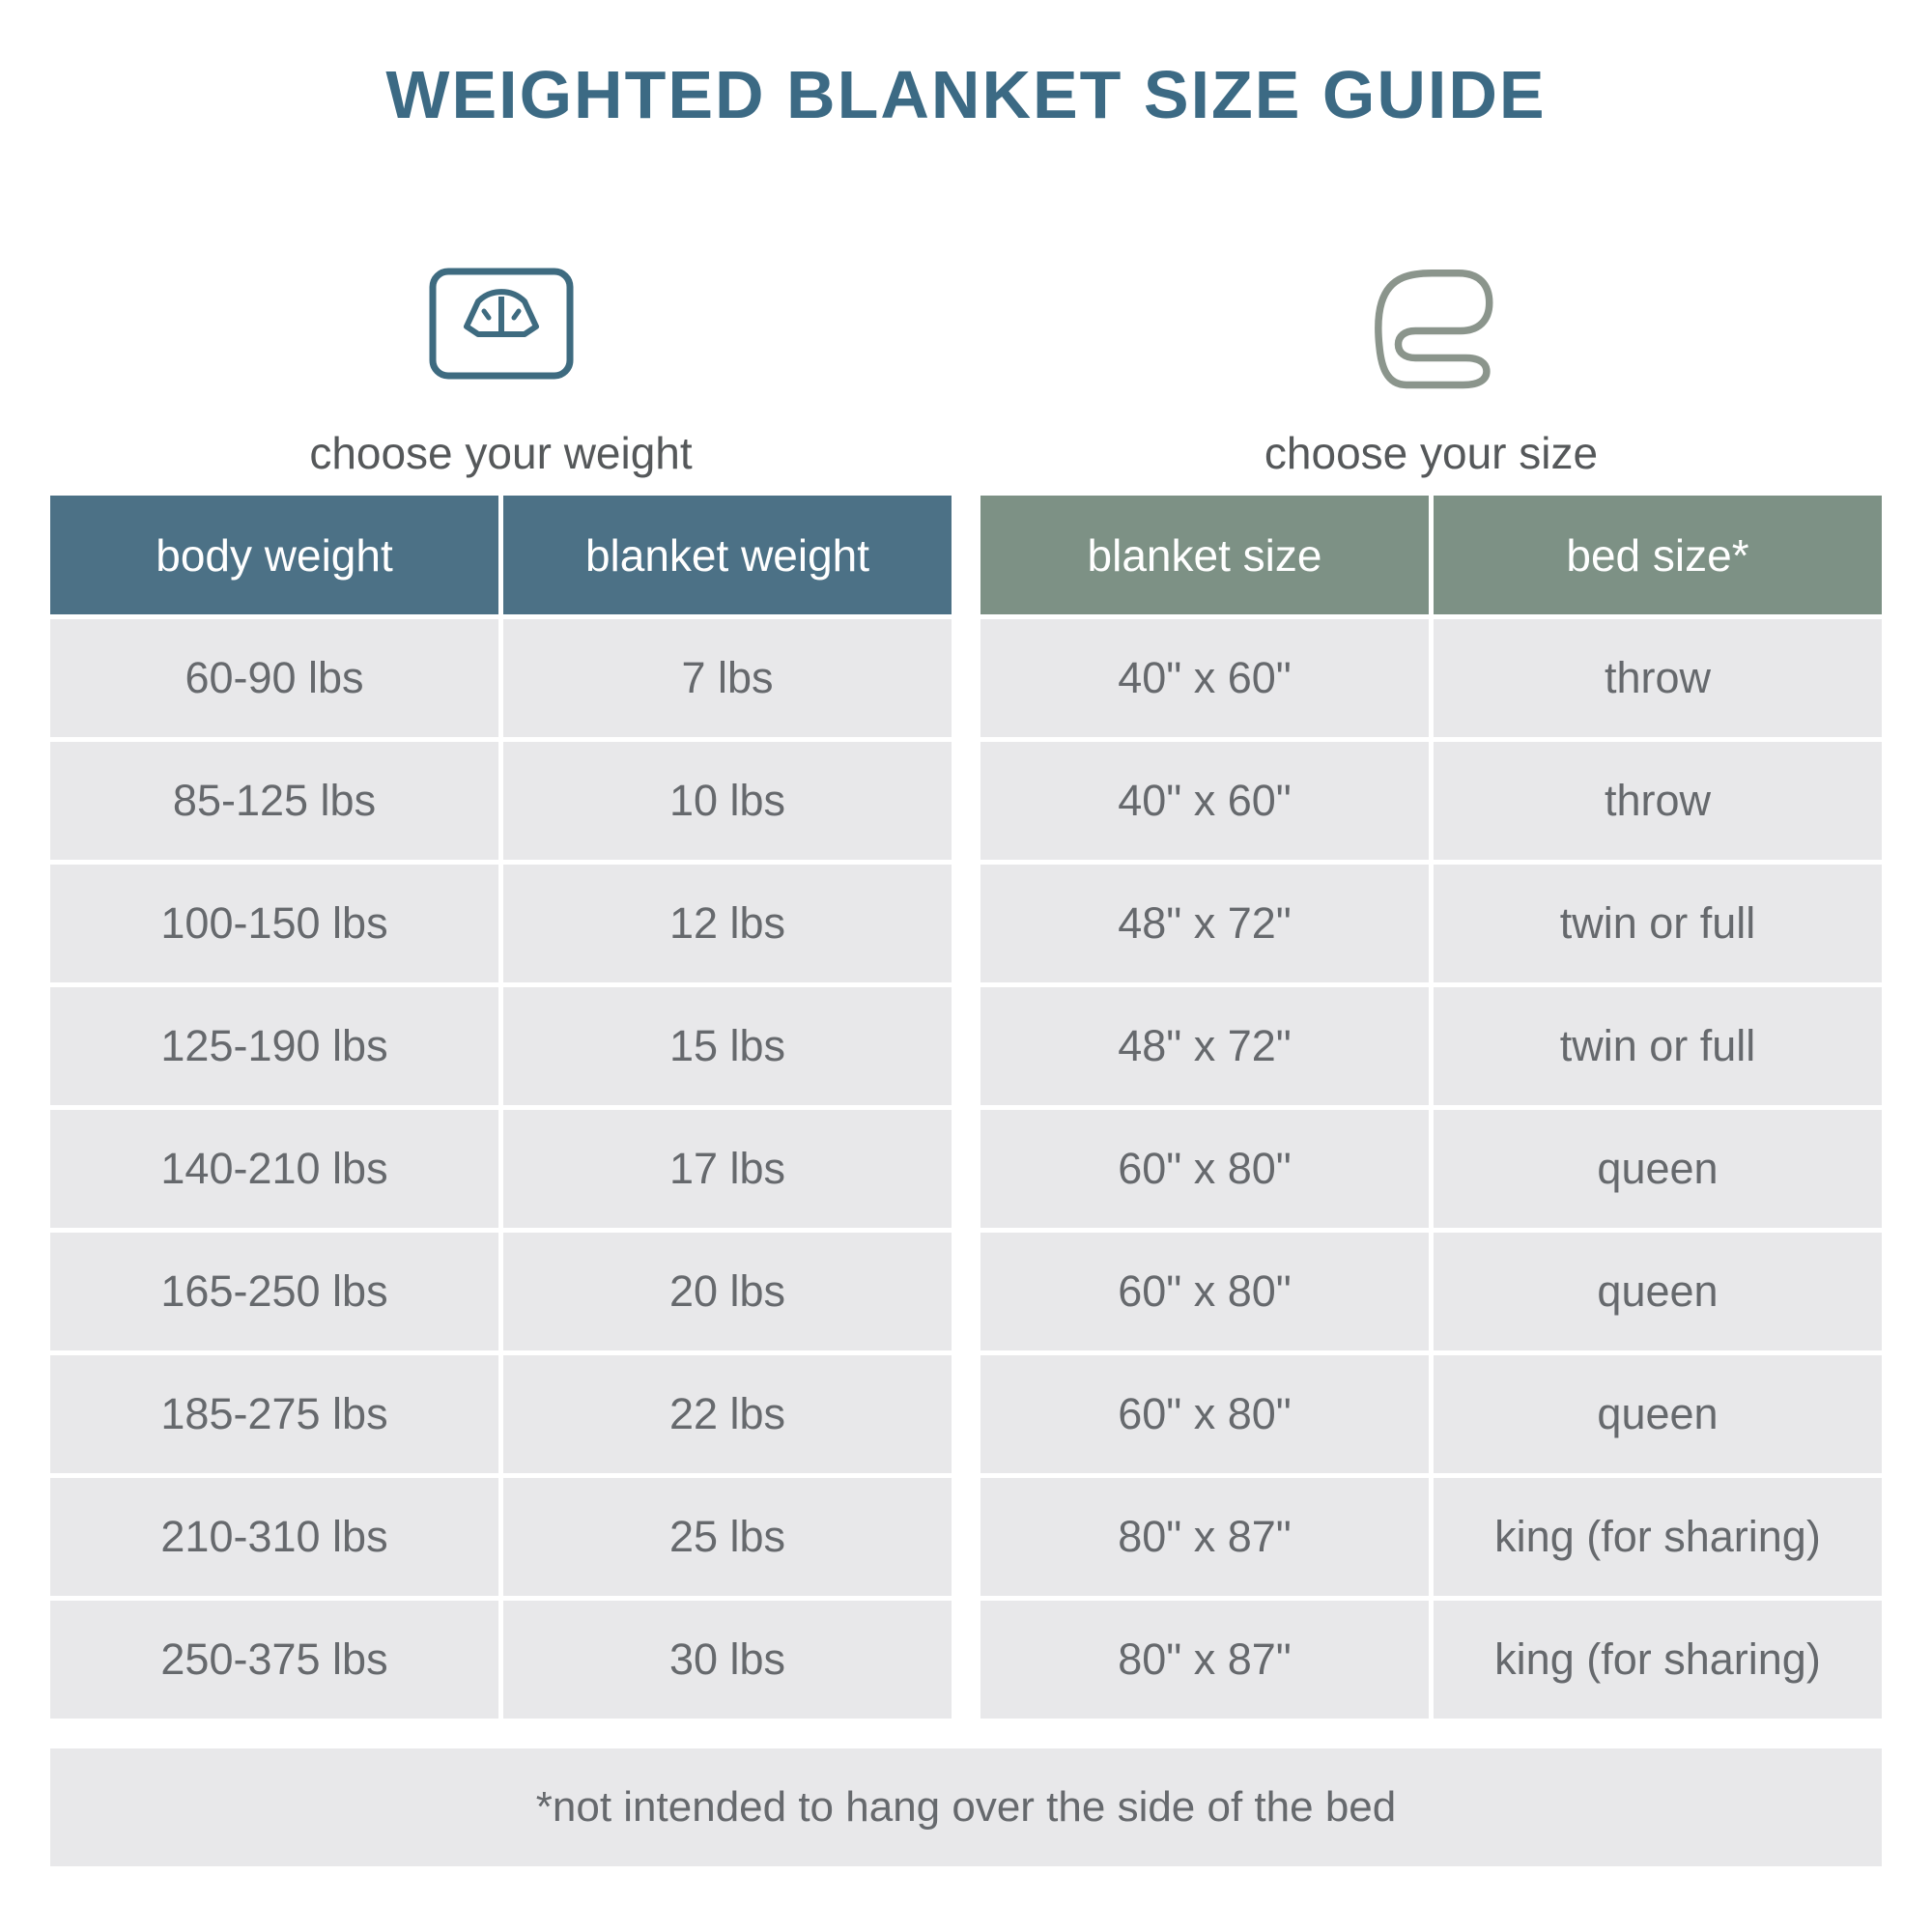 This screenshot has height=1932, width=1932. I want to click on body-weight-cell: 165-250 lbs, so click(274, 1291).